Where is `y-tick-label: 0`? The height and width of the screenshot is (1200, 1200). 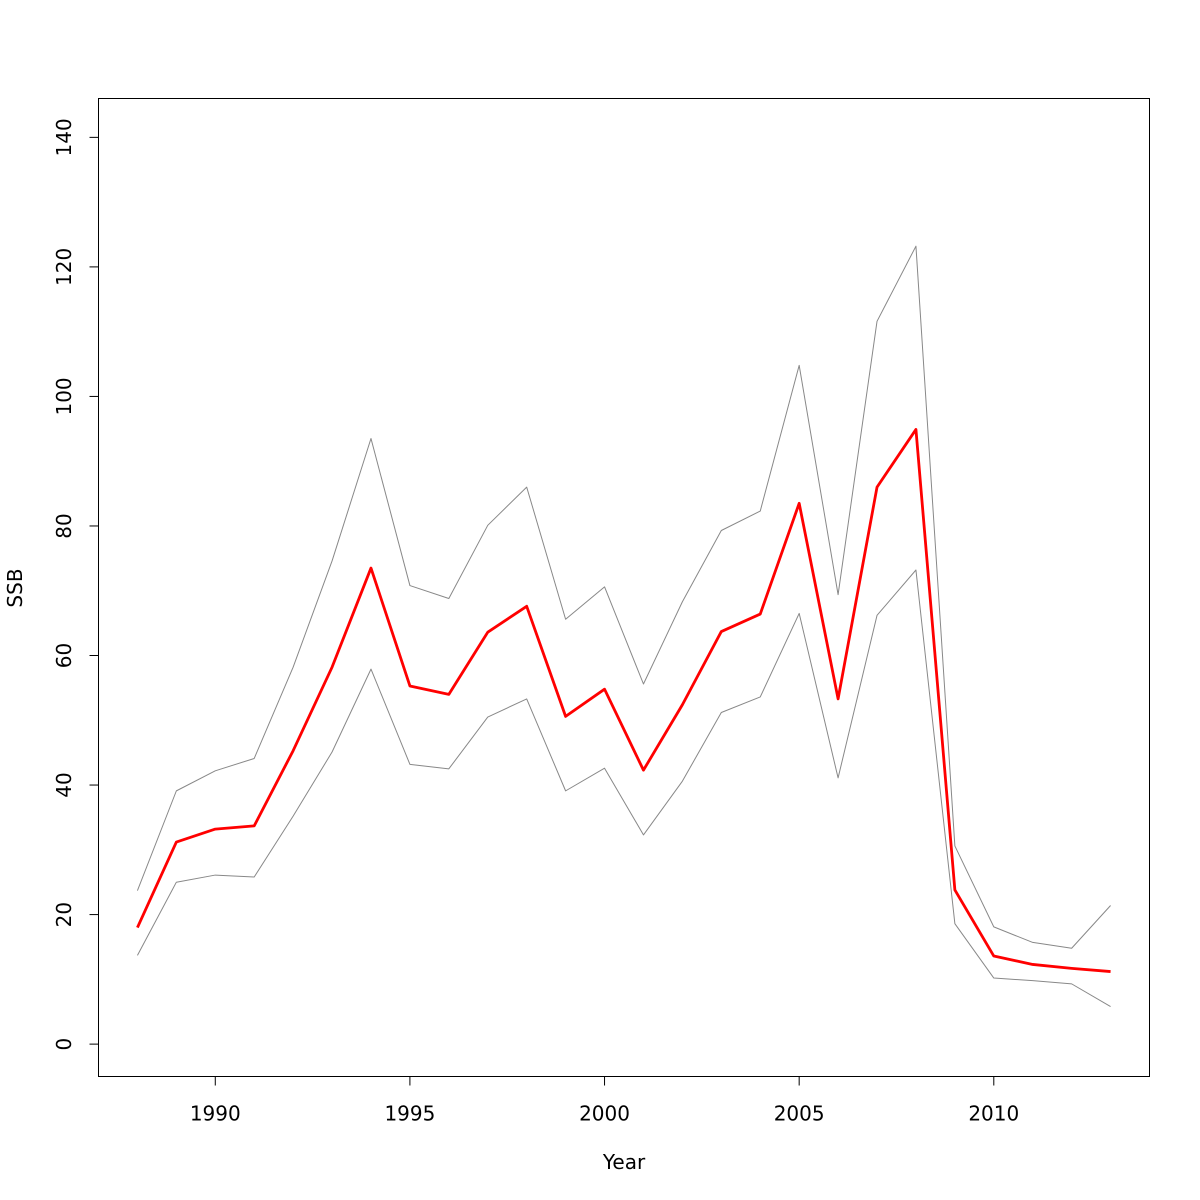
y-tick-label: 0 is located at coordinates (64, 1044).